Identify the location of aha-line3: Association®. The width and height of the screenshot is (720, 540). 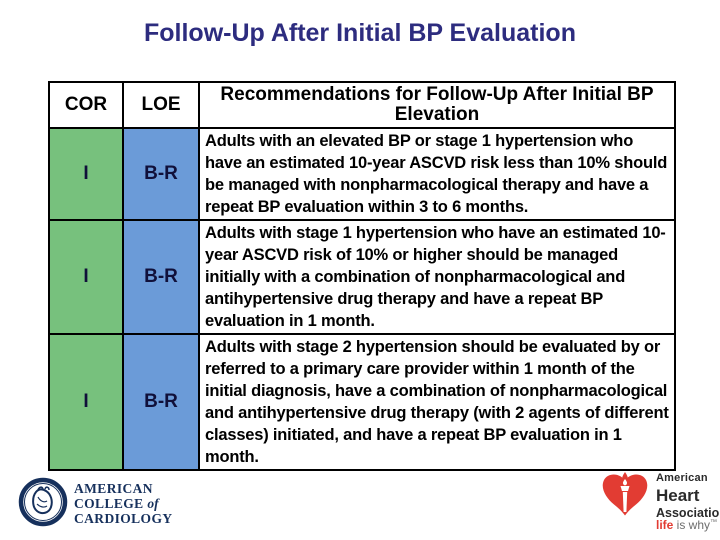
(688, 513).